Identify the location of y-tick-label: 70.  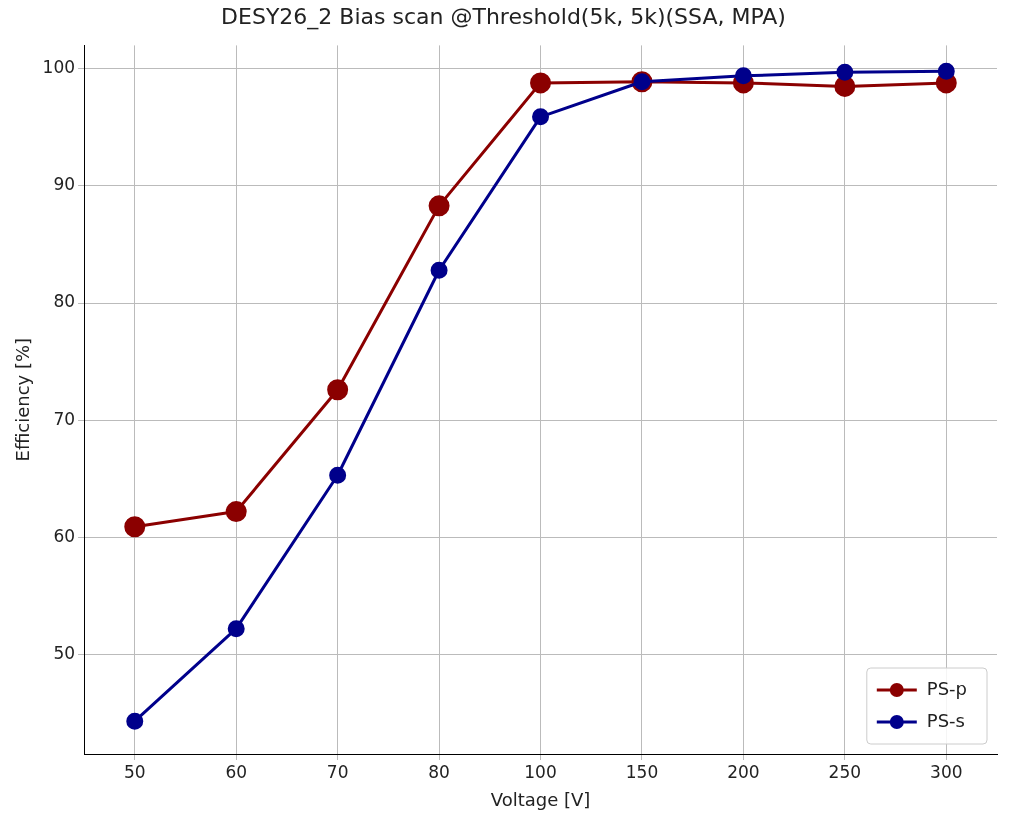
(64, 418).